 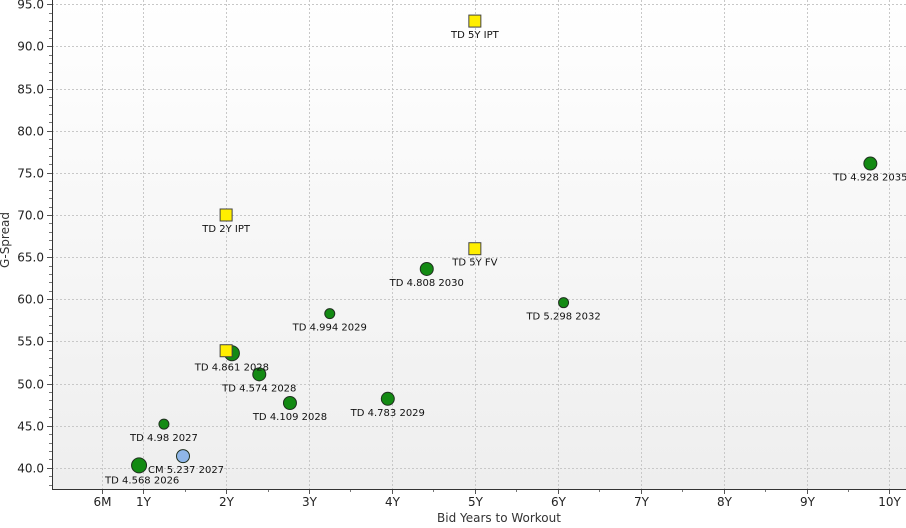 What do you see at coordinates (30, 300) in the screenshot?
I see `y-tick-label: 60.0` at bounding box center [30, 300].